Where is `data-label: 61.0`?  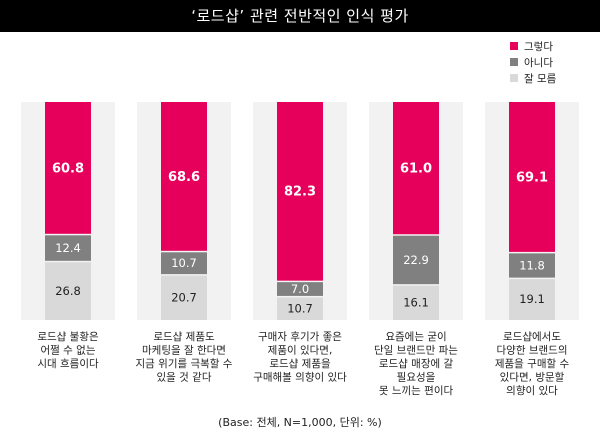 data-label: 61.0 is located at coordinates (416, 168).